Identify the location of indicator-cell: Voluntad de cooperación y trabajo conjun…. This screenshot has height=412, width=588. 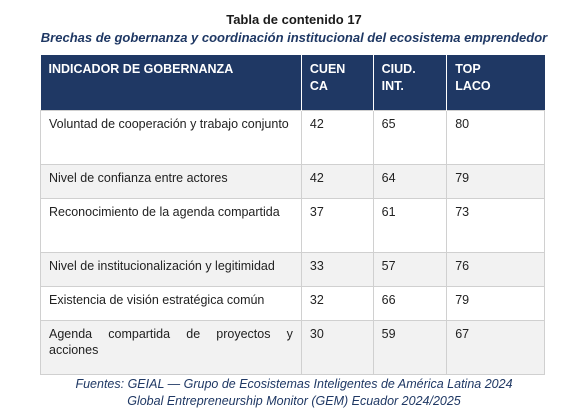
(171, 137).